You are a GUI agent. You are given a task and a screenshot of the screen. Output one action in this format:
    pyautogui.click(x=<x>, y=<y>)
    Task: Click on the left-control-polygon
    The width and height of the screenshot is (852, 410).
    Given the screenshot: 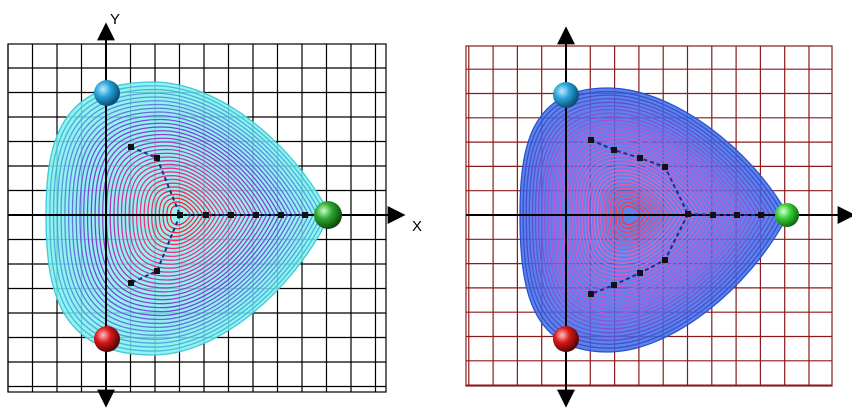 What is the action you would take?
    pyautogui.click(x=218, y=215)
    